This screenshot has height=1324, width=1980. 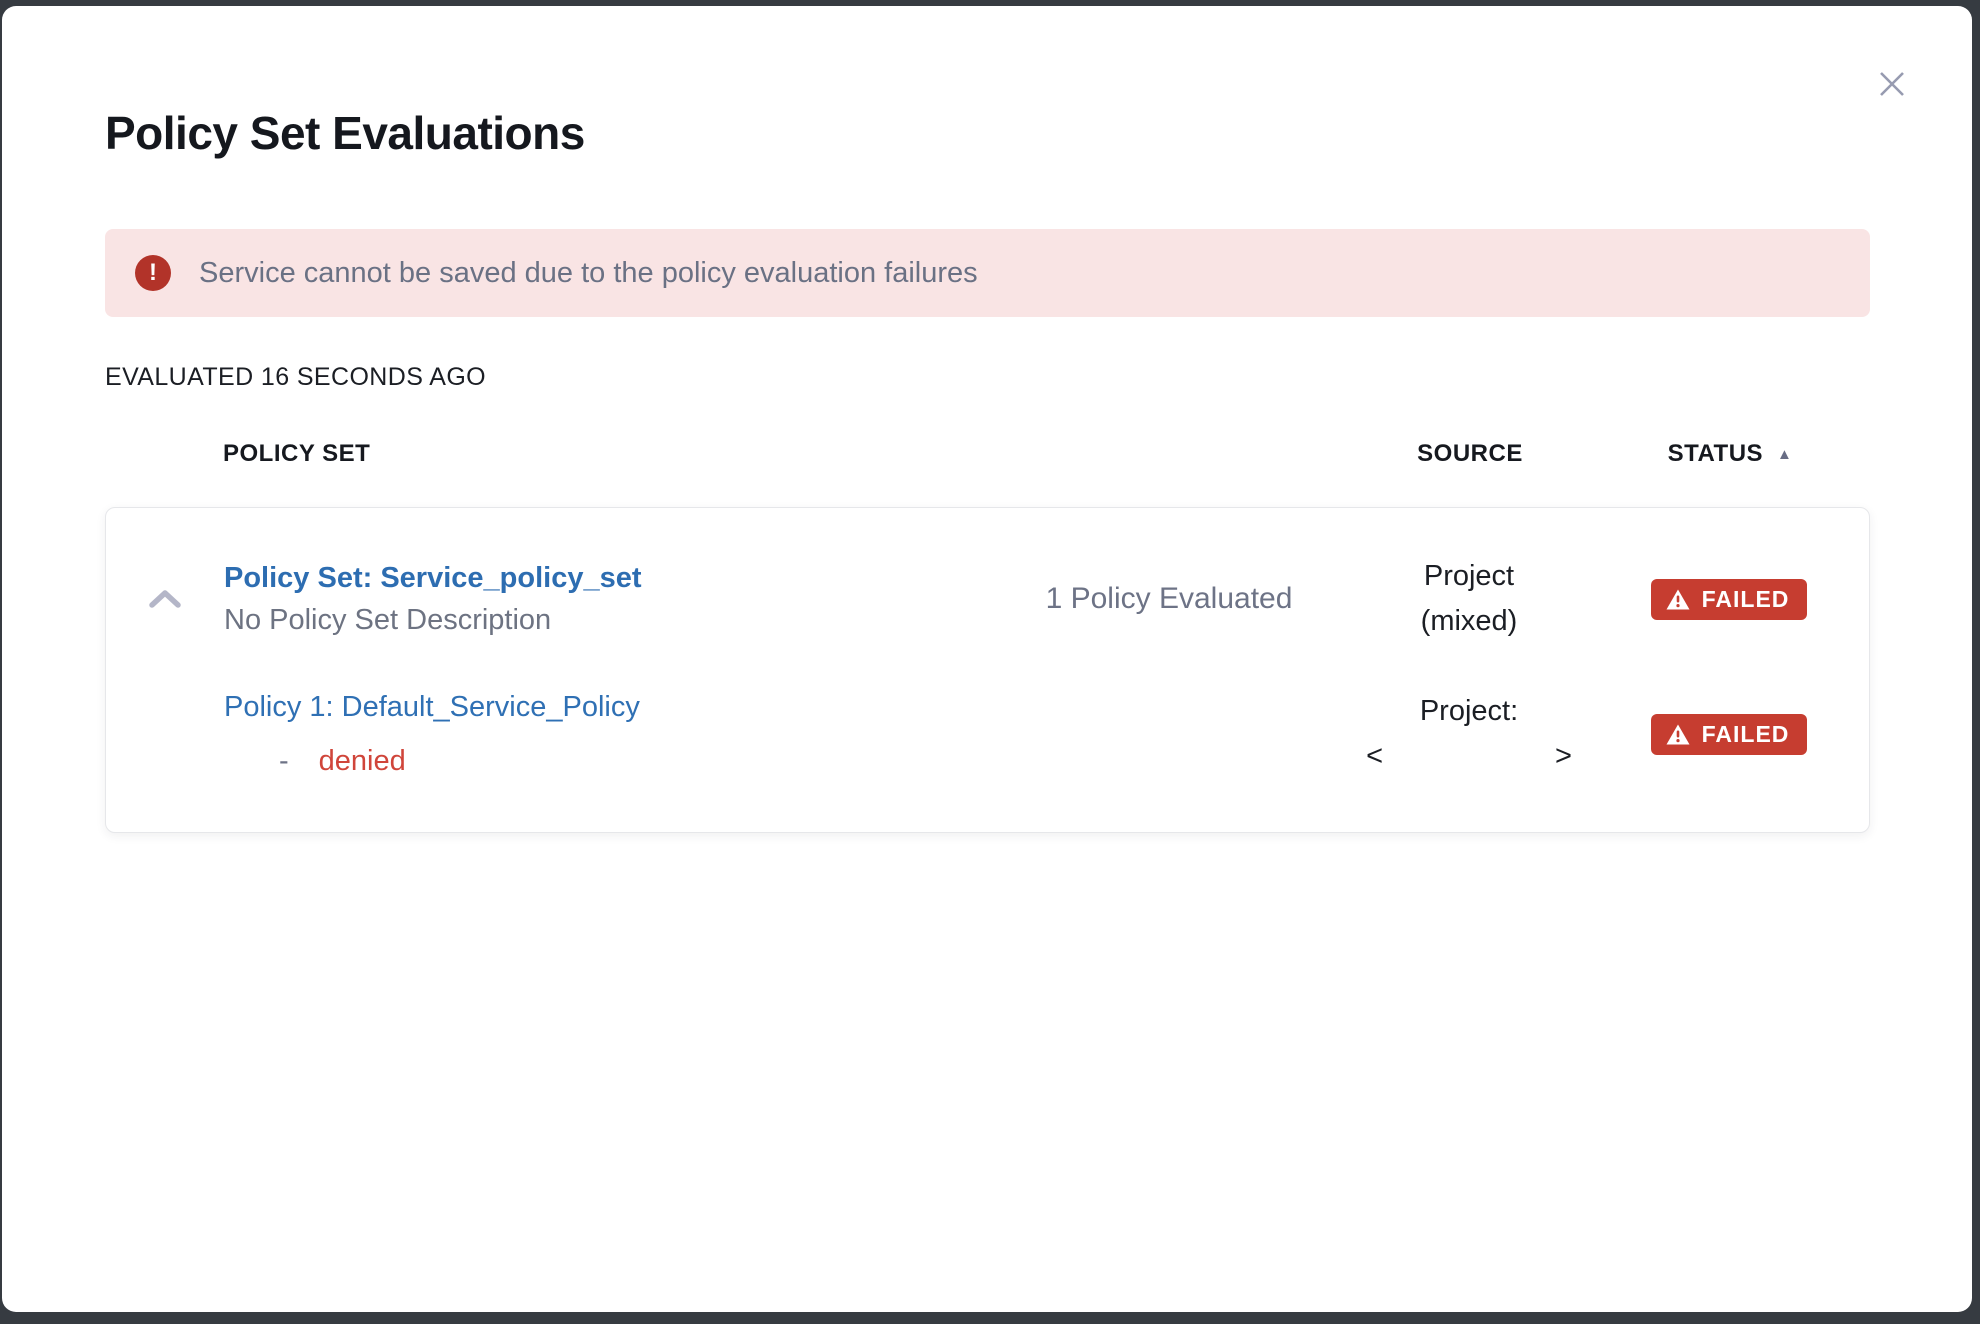 I want to click on table-header-row: POLICY SET SOURCE STATUS ▲, so click(x=987, y=454).